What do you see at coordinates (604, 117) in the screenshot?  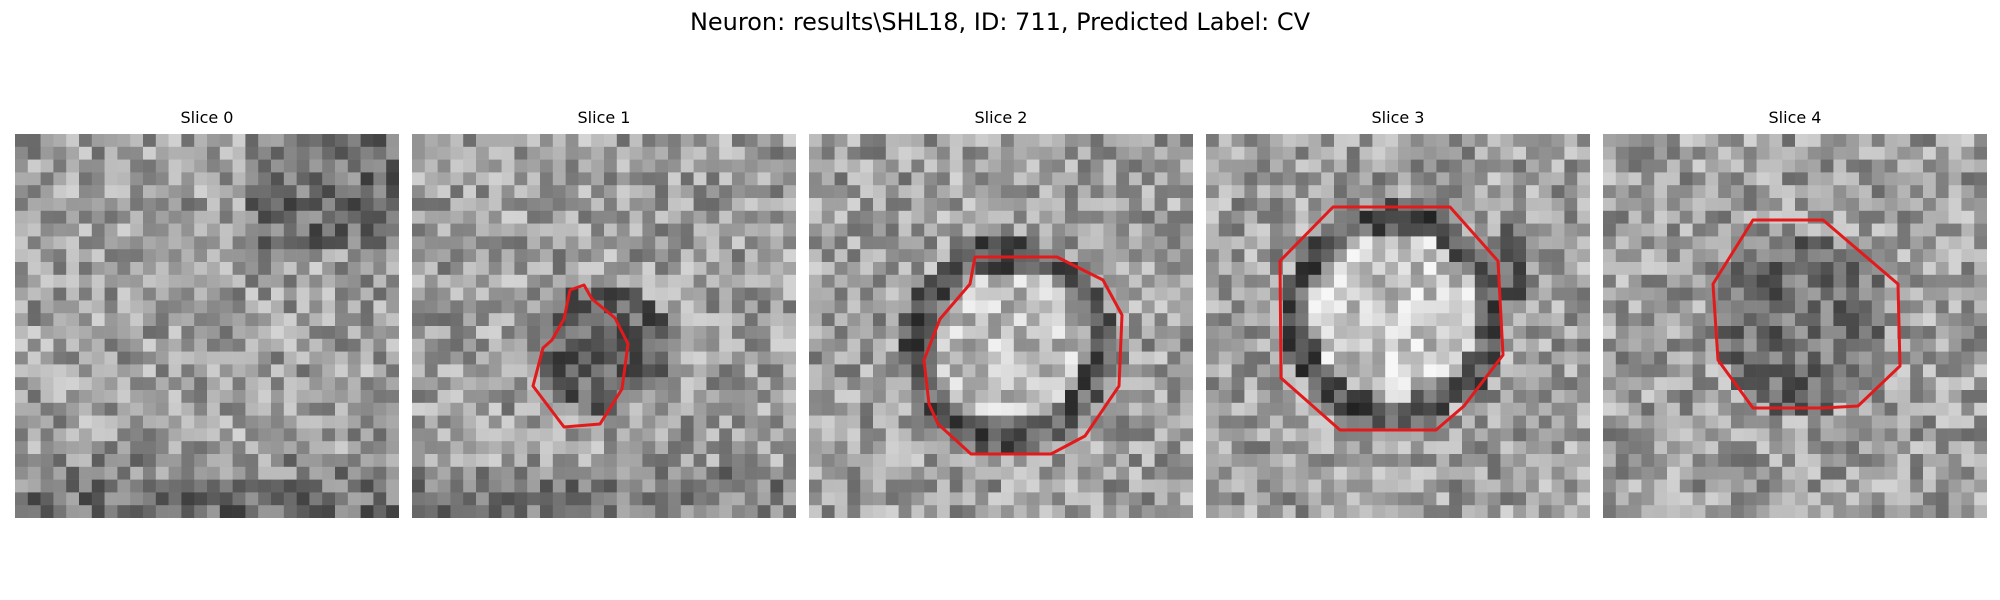 I see `slice-title-1: Slice 1` at bounding box center [604, 117].